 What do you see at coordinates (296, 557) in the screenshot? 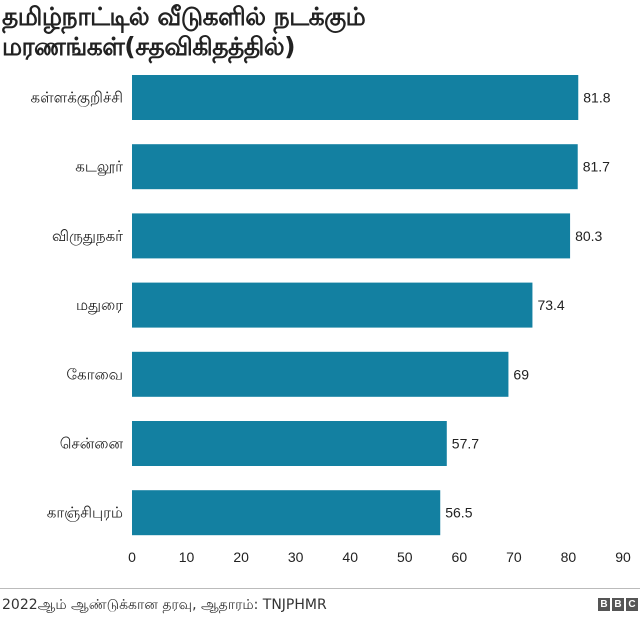
I see `x-tick-label: 30` at bounding box center [296, 557].